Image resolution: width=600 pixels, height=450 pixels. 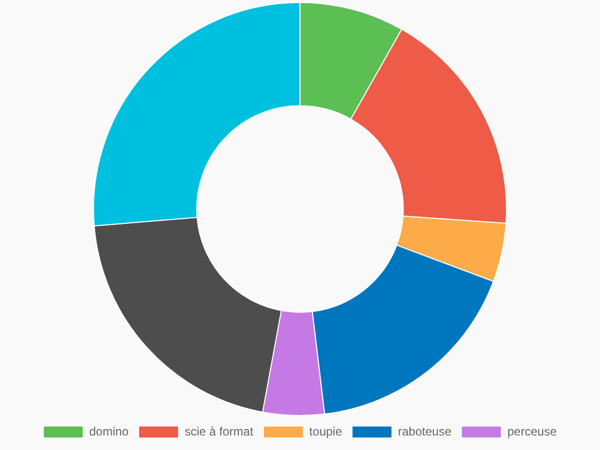 I want to click on legend-label: scie à format, so click(x=219, y=431).